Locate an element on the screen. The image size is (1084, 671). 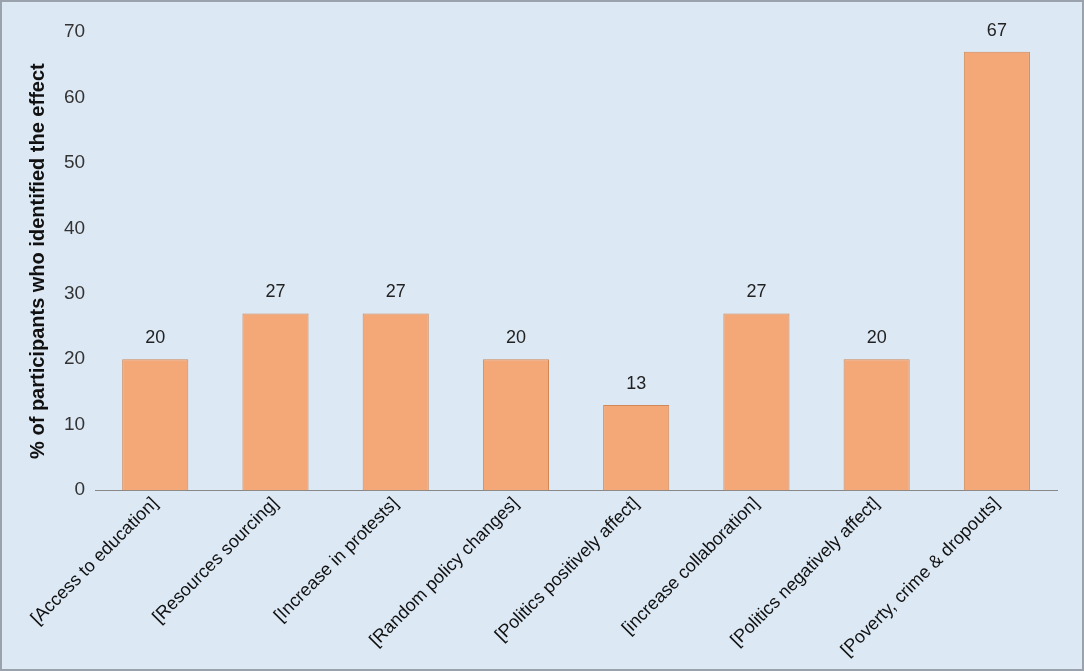
y-tick-label: 0 is located at coordinates (80, 489).